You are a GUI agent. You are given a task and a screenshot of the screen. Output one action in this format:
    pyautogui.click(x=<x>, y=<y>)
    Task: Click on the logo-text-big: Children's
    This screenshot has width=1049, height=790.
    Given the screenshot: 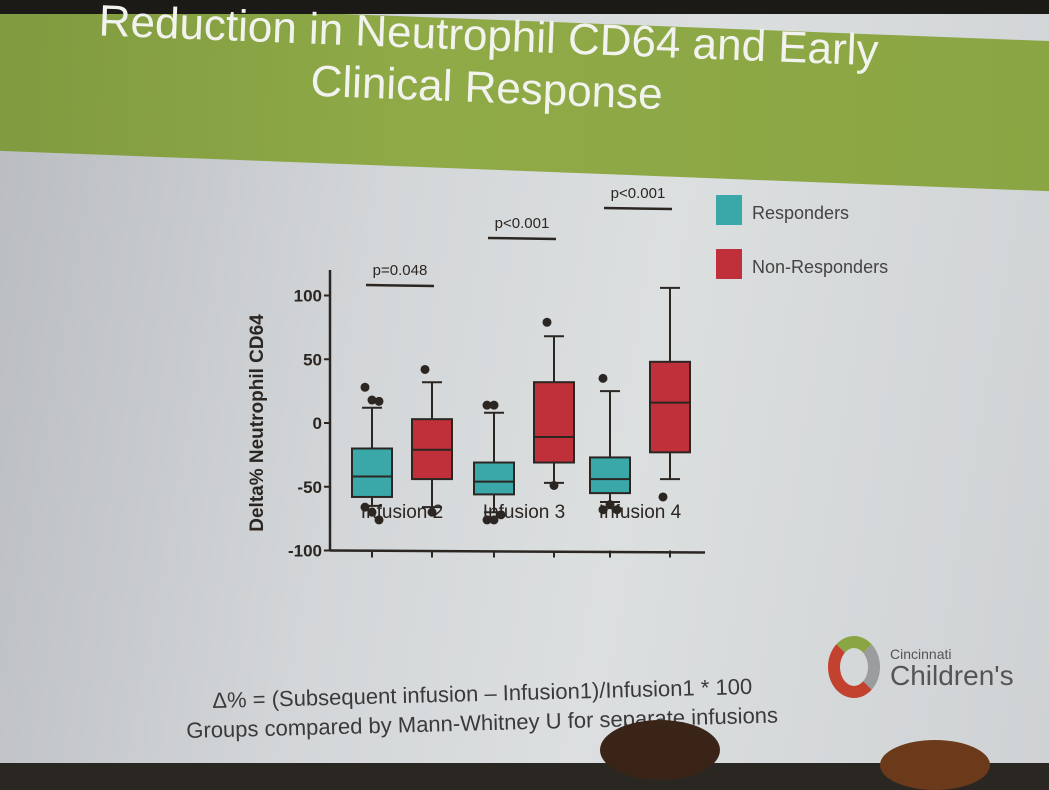 What is the action you would take?
    pyautogui.click(x=952, y=675)
    